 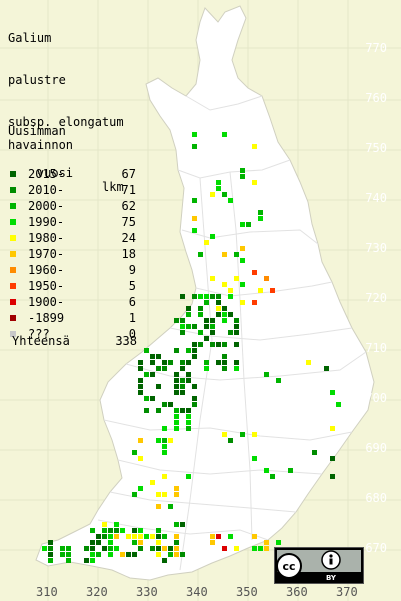 What do you see at coordinates (46, 302) in the screenshot?
I see `legend-year-label: 1900-` at bounding box center [46, 302].